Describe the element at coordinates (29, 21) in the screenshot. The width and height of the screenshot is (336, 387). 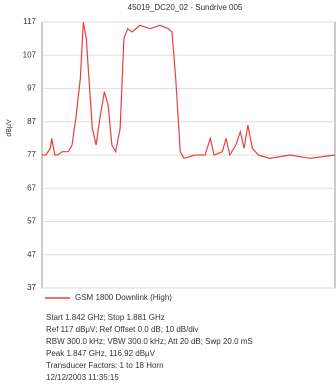
I see `y-tick-label: 117` at that location.